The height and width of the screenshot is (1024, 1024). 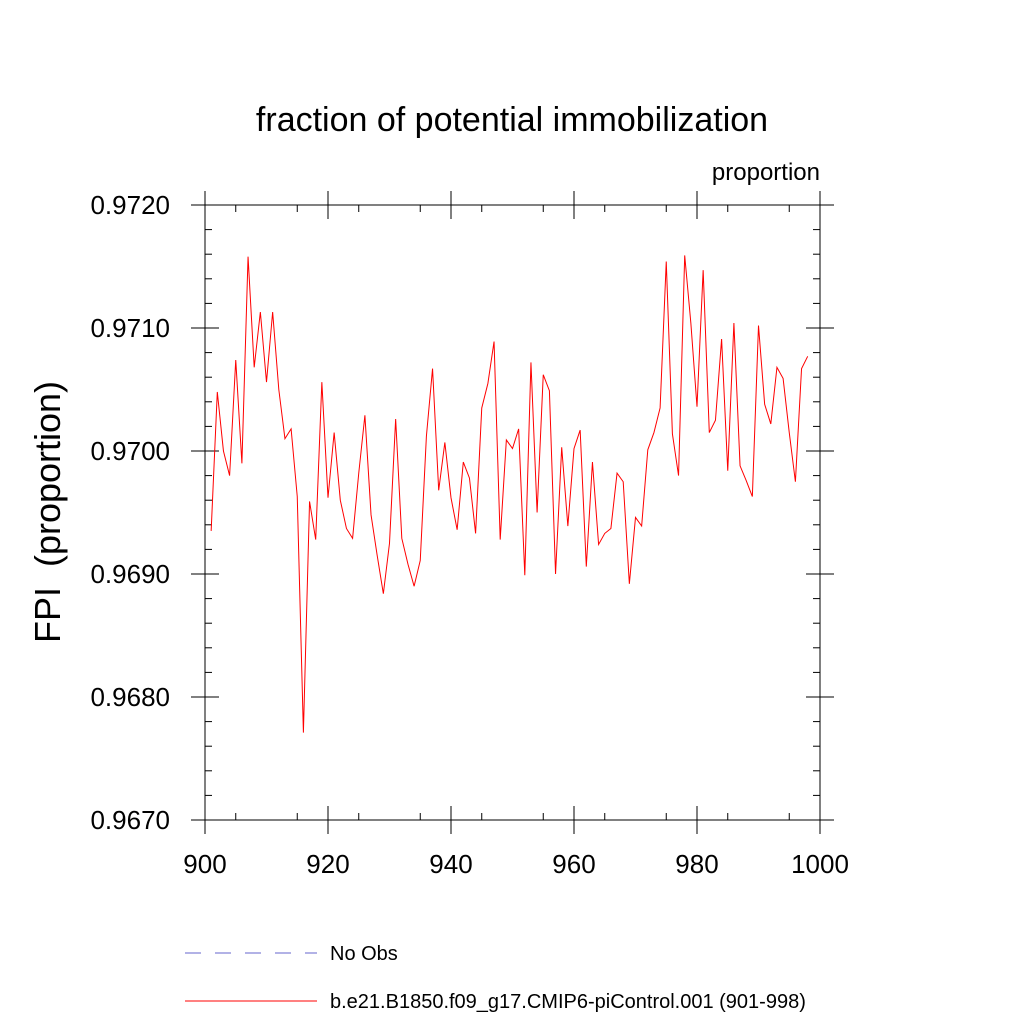 What do you see at coordinates (130, 820) in the screenshot?
I see `y-tick-label: 0.9670` at bounding box center [130, 820].